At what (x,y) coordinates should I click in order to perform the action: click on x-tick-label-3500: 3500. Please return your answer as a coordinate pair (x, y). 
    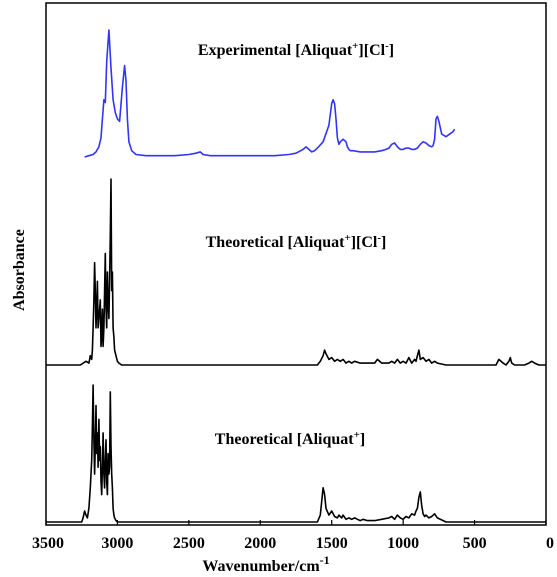
    Looking at the image, I should click on (48, 543).